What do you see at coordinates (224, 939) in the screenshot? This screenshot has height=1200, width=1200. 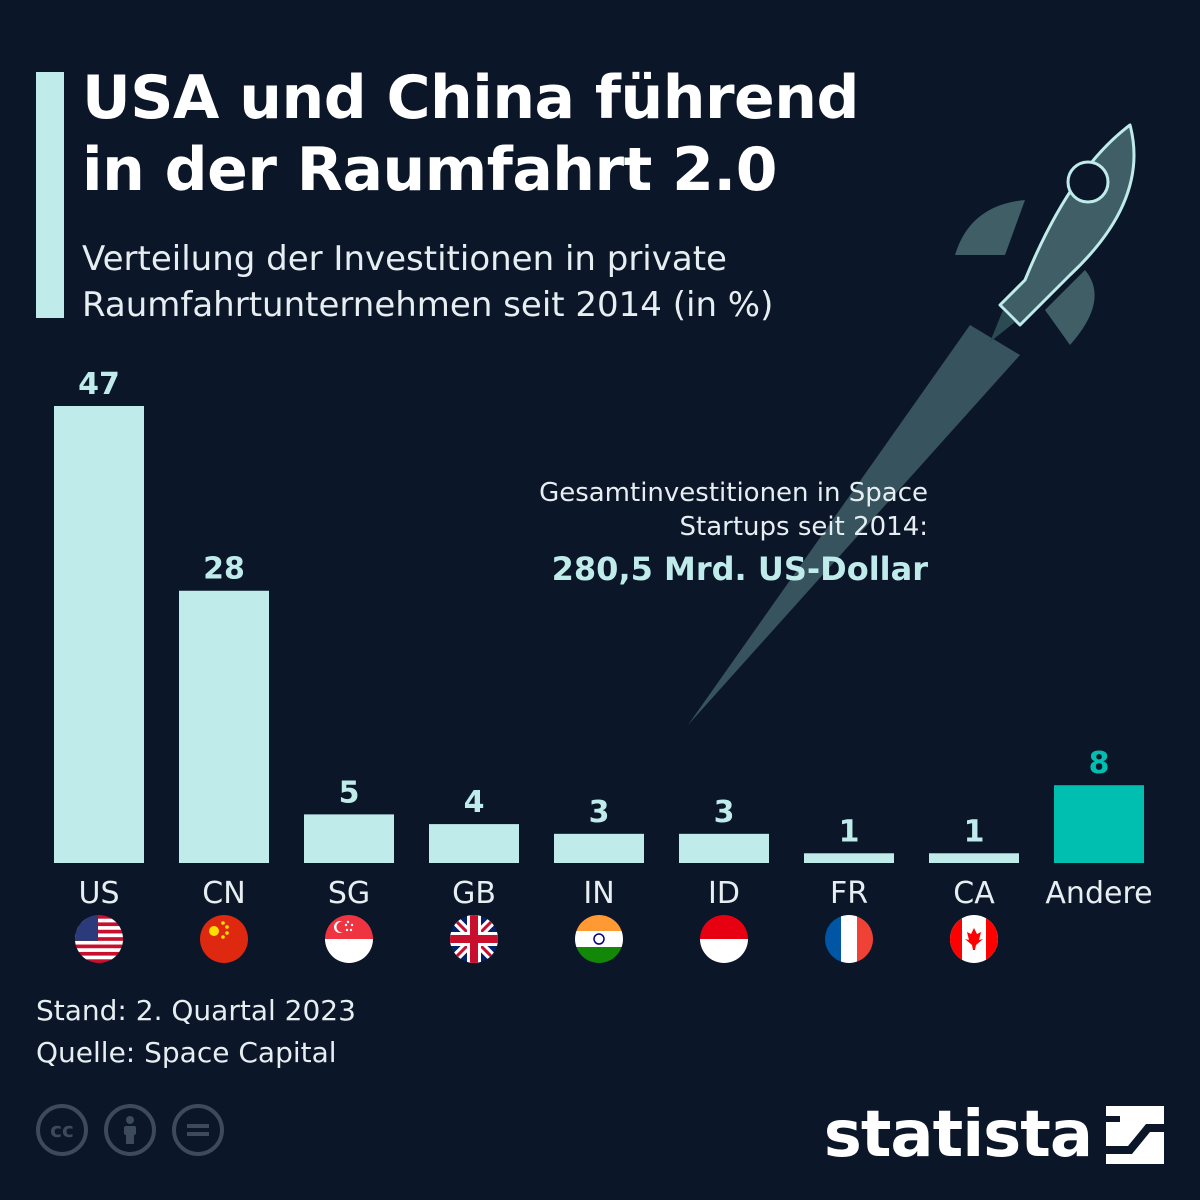 I see `flag-cn-icon` at bounding box center [224, 939].